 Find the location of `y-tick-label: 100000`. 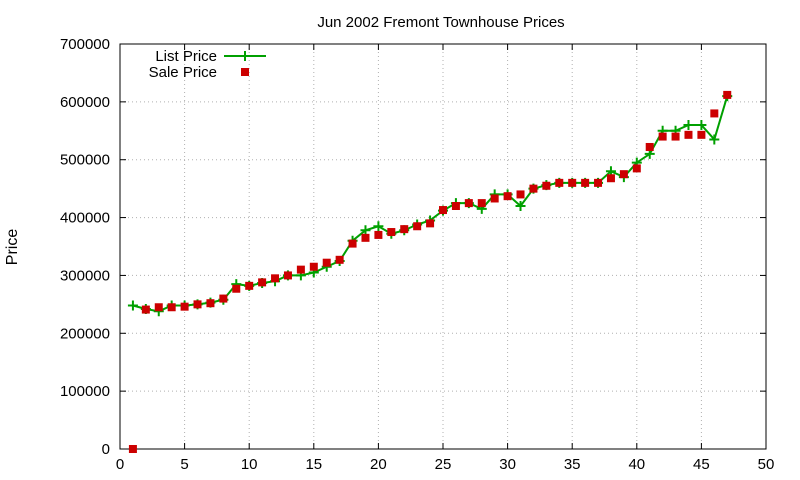

y-tick-label: 100000 is located at coordinates (85, 391).